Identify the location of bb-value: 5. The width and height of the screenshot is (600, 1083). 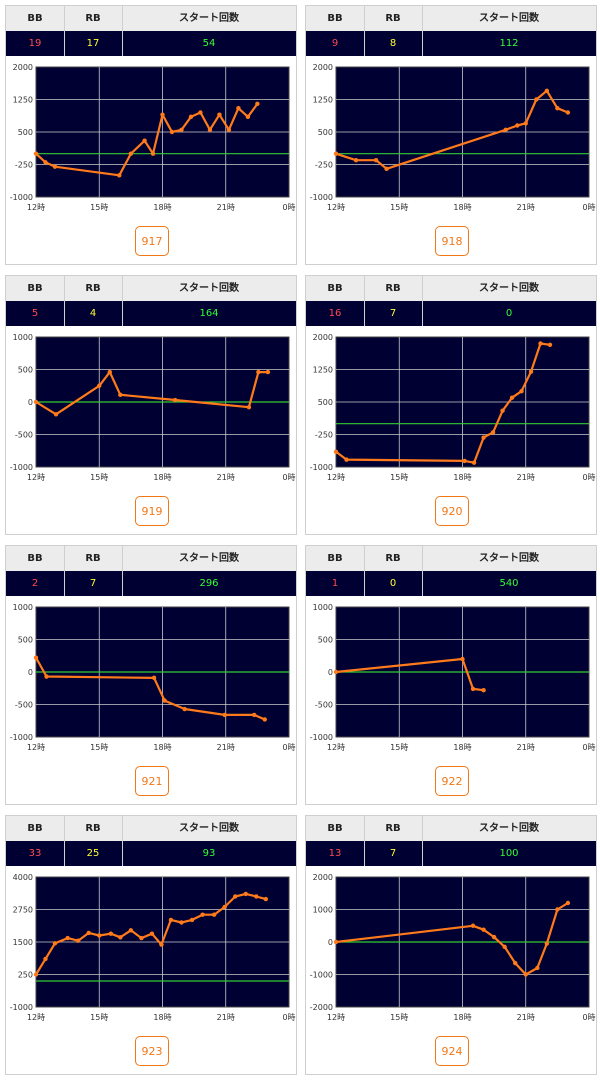
(35, 313).